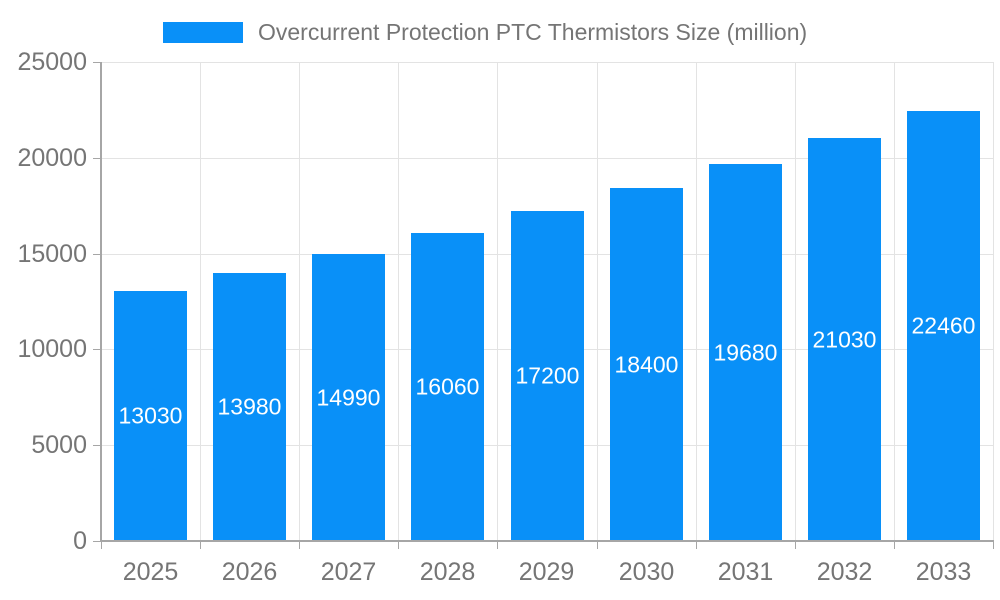 The image size is (1000, 600). What do you see at coordinates (348, 572) in the screenshot?
I see `x-tick-label: 2027` at bounding box center [348, 572].